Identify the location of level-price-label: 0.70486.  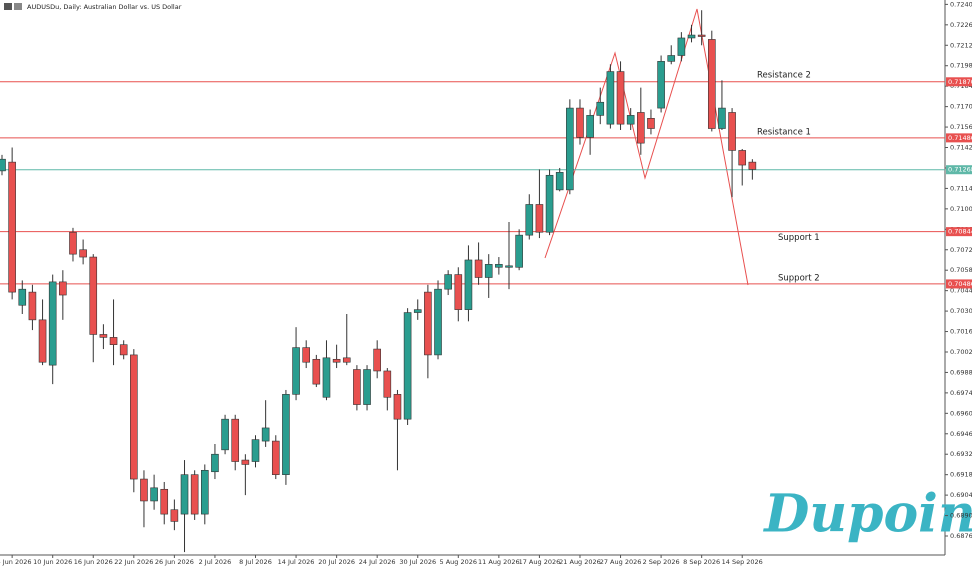
(960, 284).